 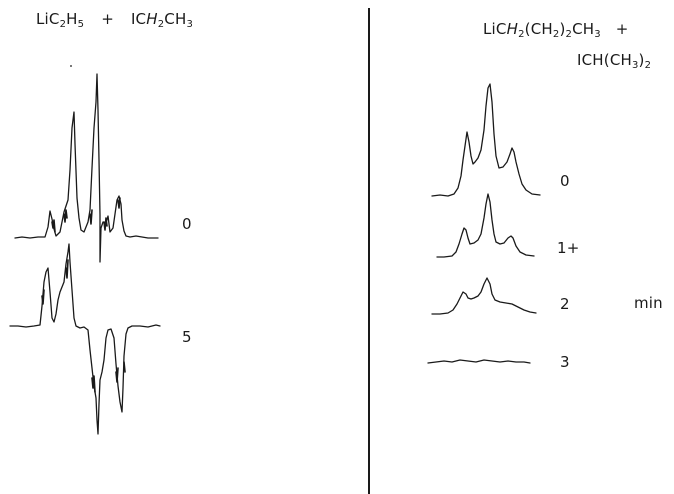 I want to click on right-reaction-title-line1: LiCH2(CH2)2CH3 +, so click(x=556, y=30).